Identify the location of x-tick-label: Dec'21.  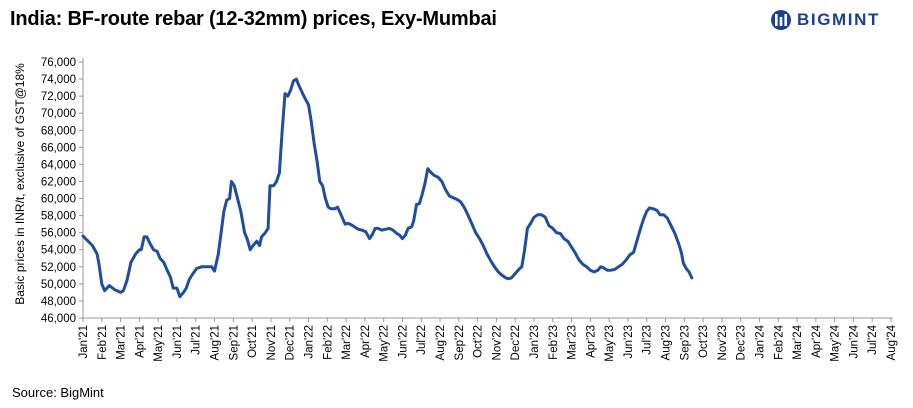
(291, 342).